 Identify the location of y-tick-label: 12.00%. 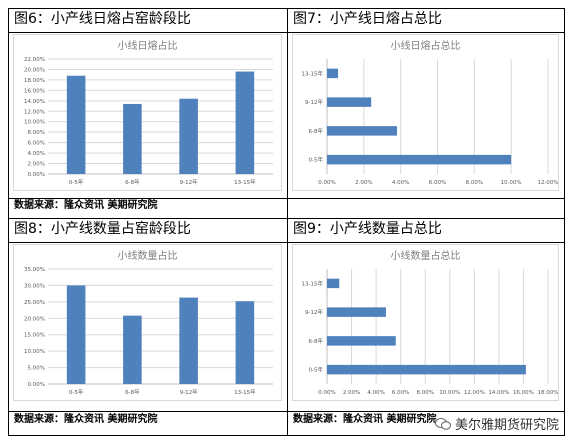
(34, 112).